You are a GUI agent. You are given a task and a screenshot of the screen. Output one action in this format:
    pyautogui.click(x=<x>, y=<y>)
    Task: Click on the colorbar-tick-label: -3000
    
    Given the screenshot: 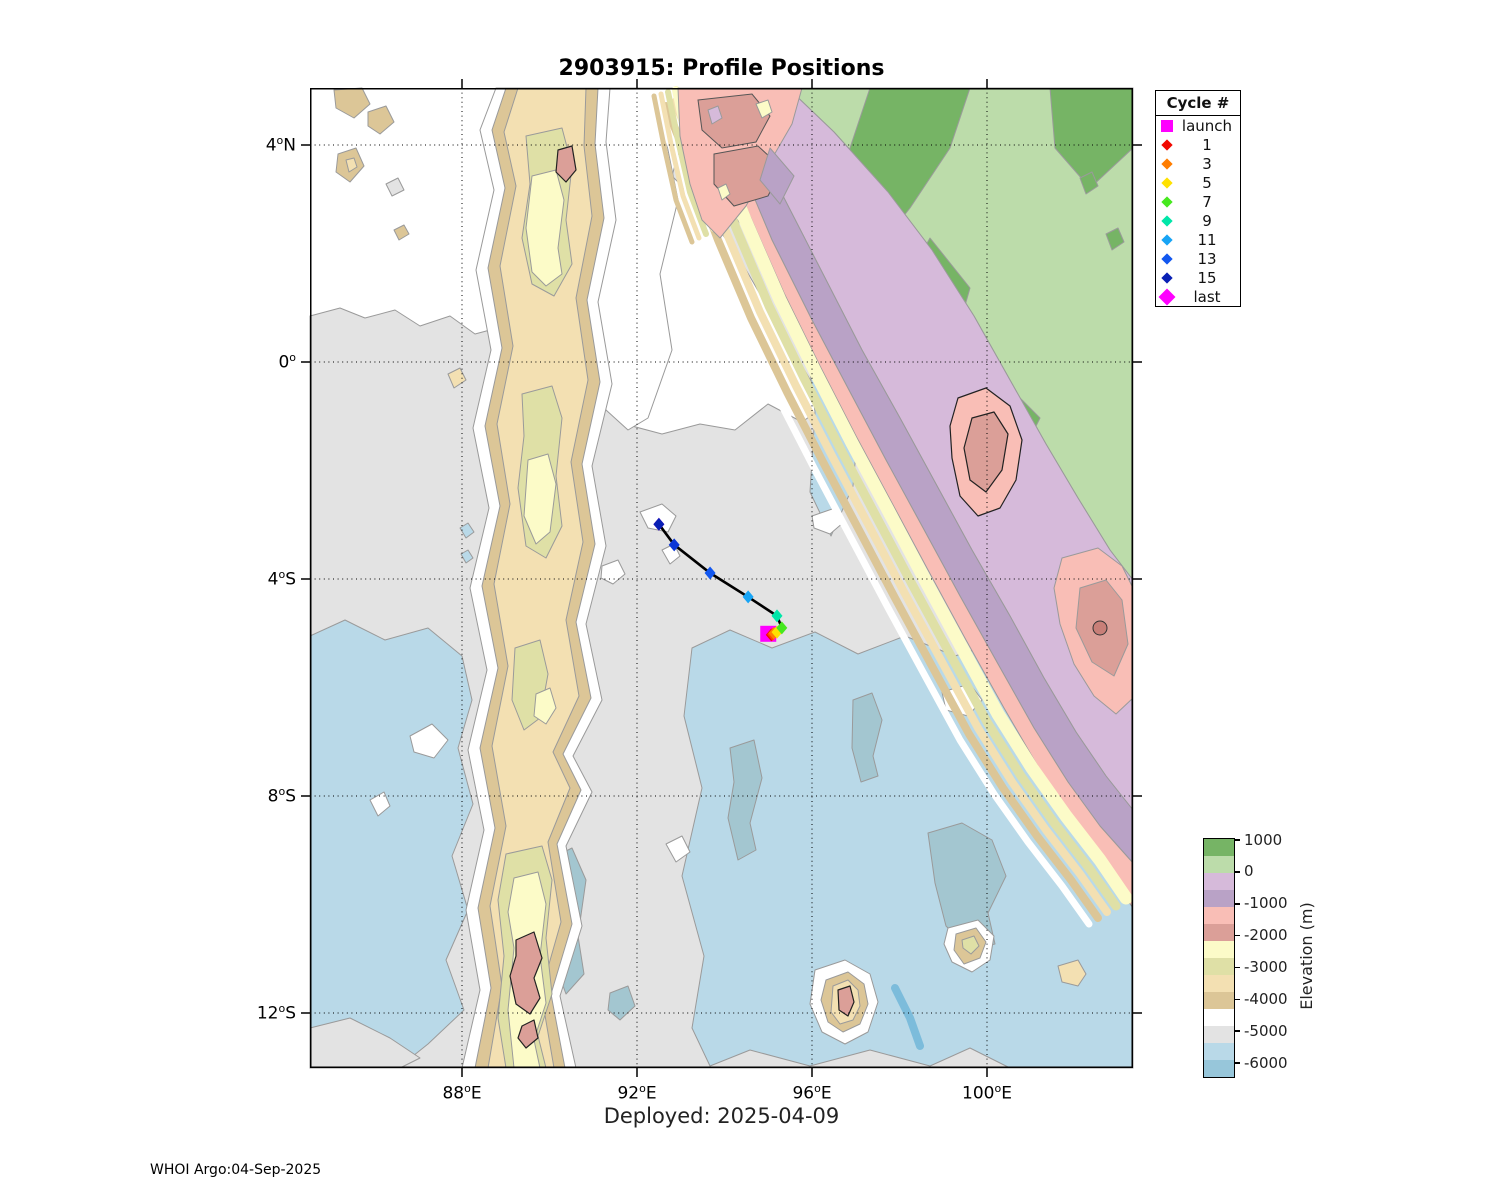 What is the action you would take?
    pyautogui.click(x=1266, y=966)
    